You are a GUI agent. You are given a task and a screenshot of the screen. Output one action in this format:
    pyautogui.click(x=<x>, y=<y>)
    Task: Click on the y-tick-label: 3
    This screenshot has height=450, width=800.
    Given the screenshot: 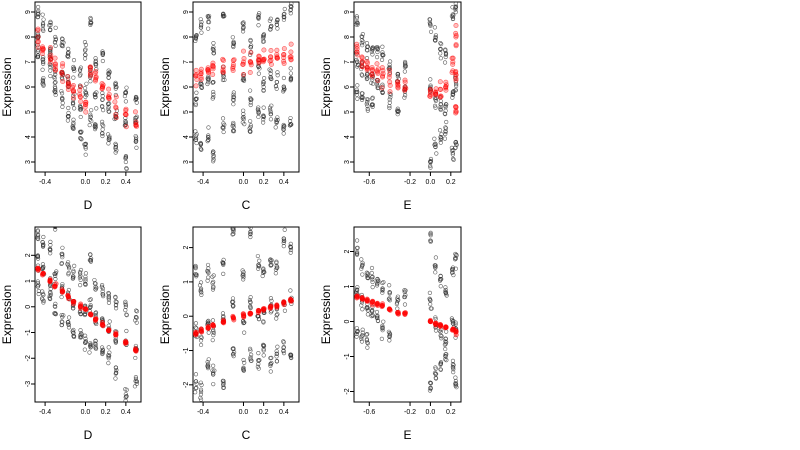 What is the action you would take?
    pyautogui.click(x=347, y=162)
    